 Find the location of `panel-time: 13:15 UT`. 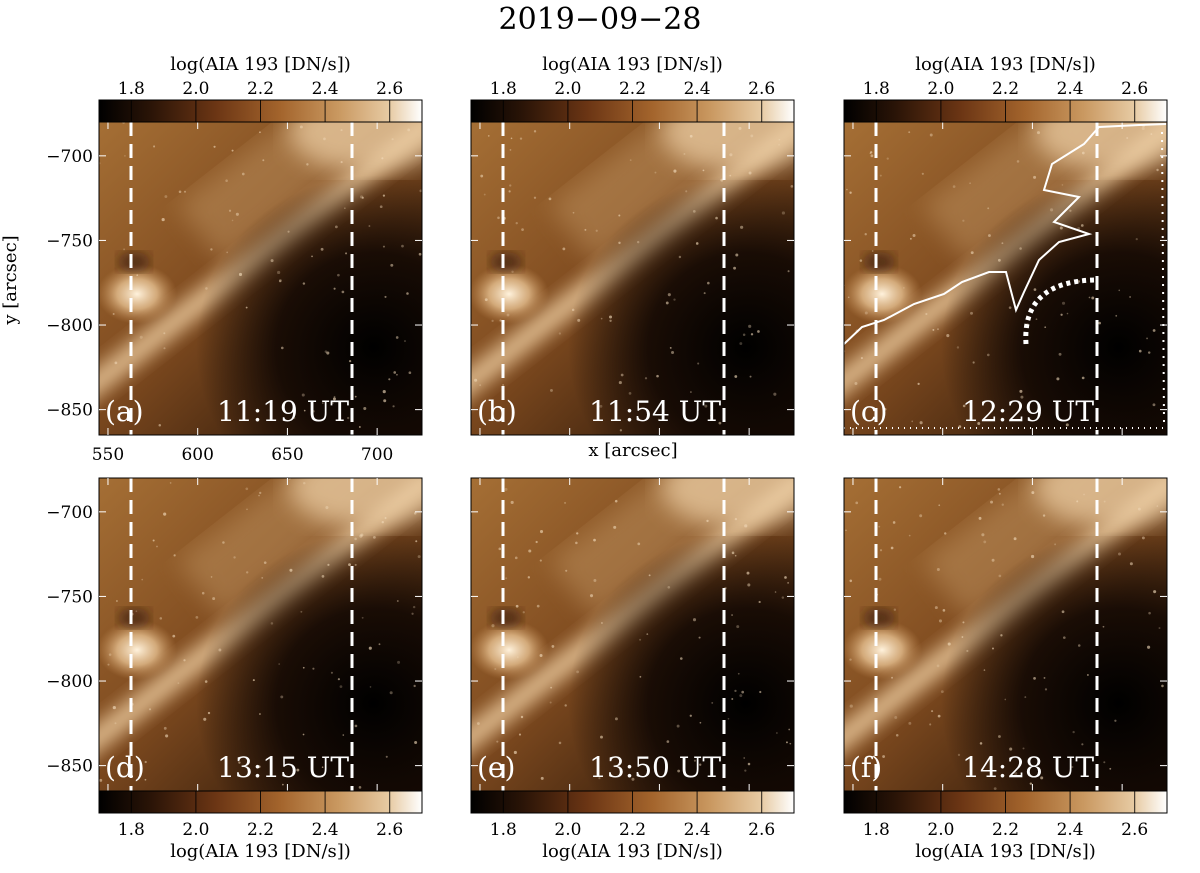

panel-time: 13:15 UT is located at coordinates (283, 767).